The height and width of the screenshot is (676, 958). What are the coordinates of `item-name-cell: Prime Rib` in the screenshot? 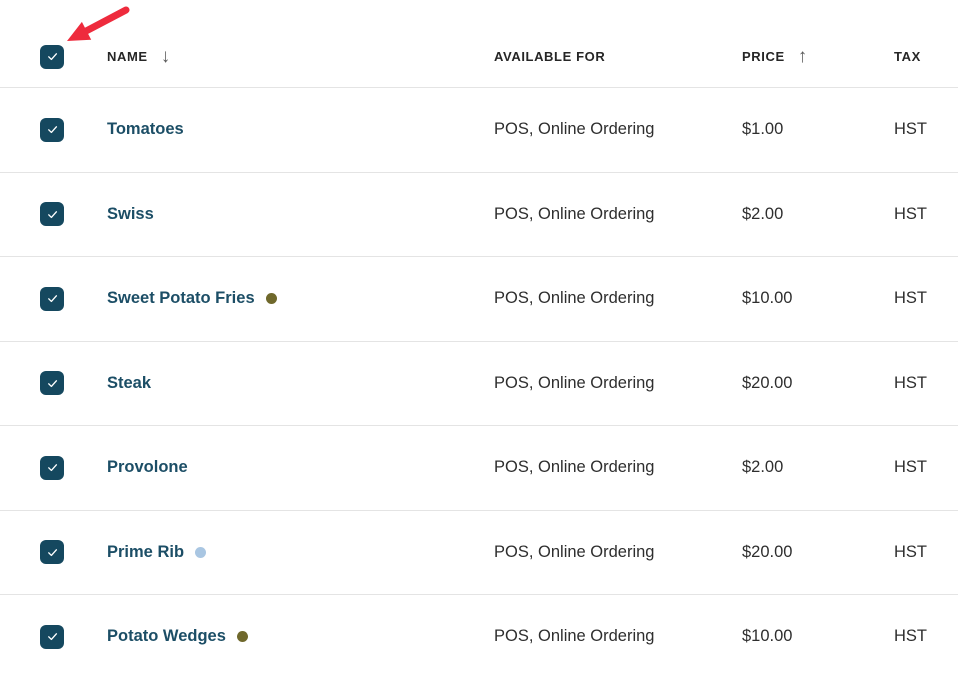 It's located at (300, 552).